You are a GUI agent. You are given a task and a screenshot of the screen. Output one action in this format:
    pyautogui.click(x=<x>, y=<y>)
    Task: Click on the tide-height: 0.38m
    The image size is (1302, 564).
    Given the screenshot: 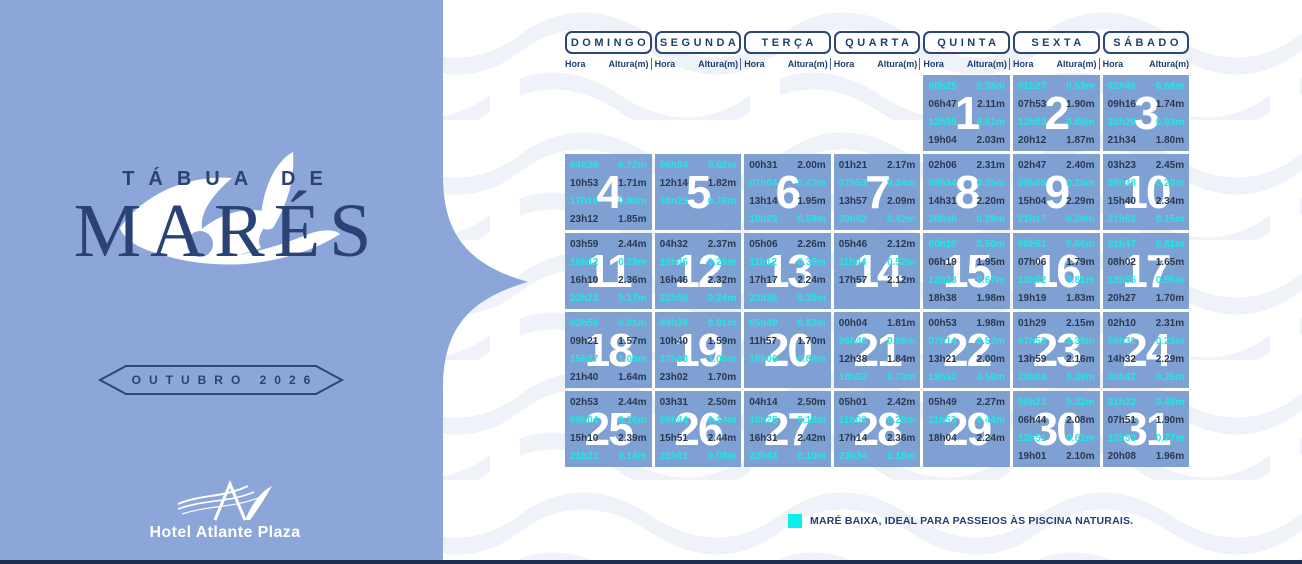 What is the action you would take?
    pyautogui.click(x=1080, y=341)
    